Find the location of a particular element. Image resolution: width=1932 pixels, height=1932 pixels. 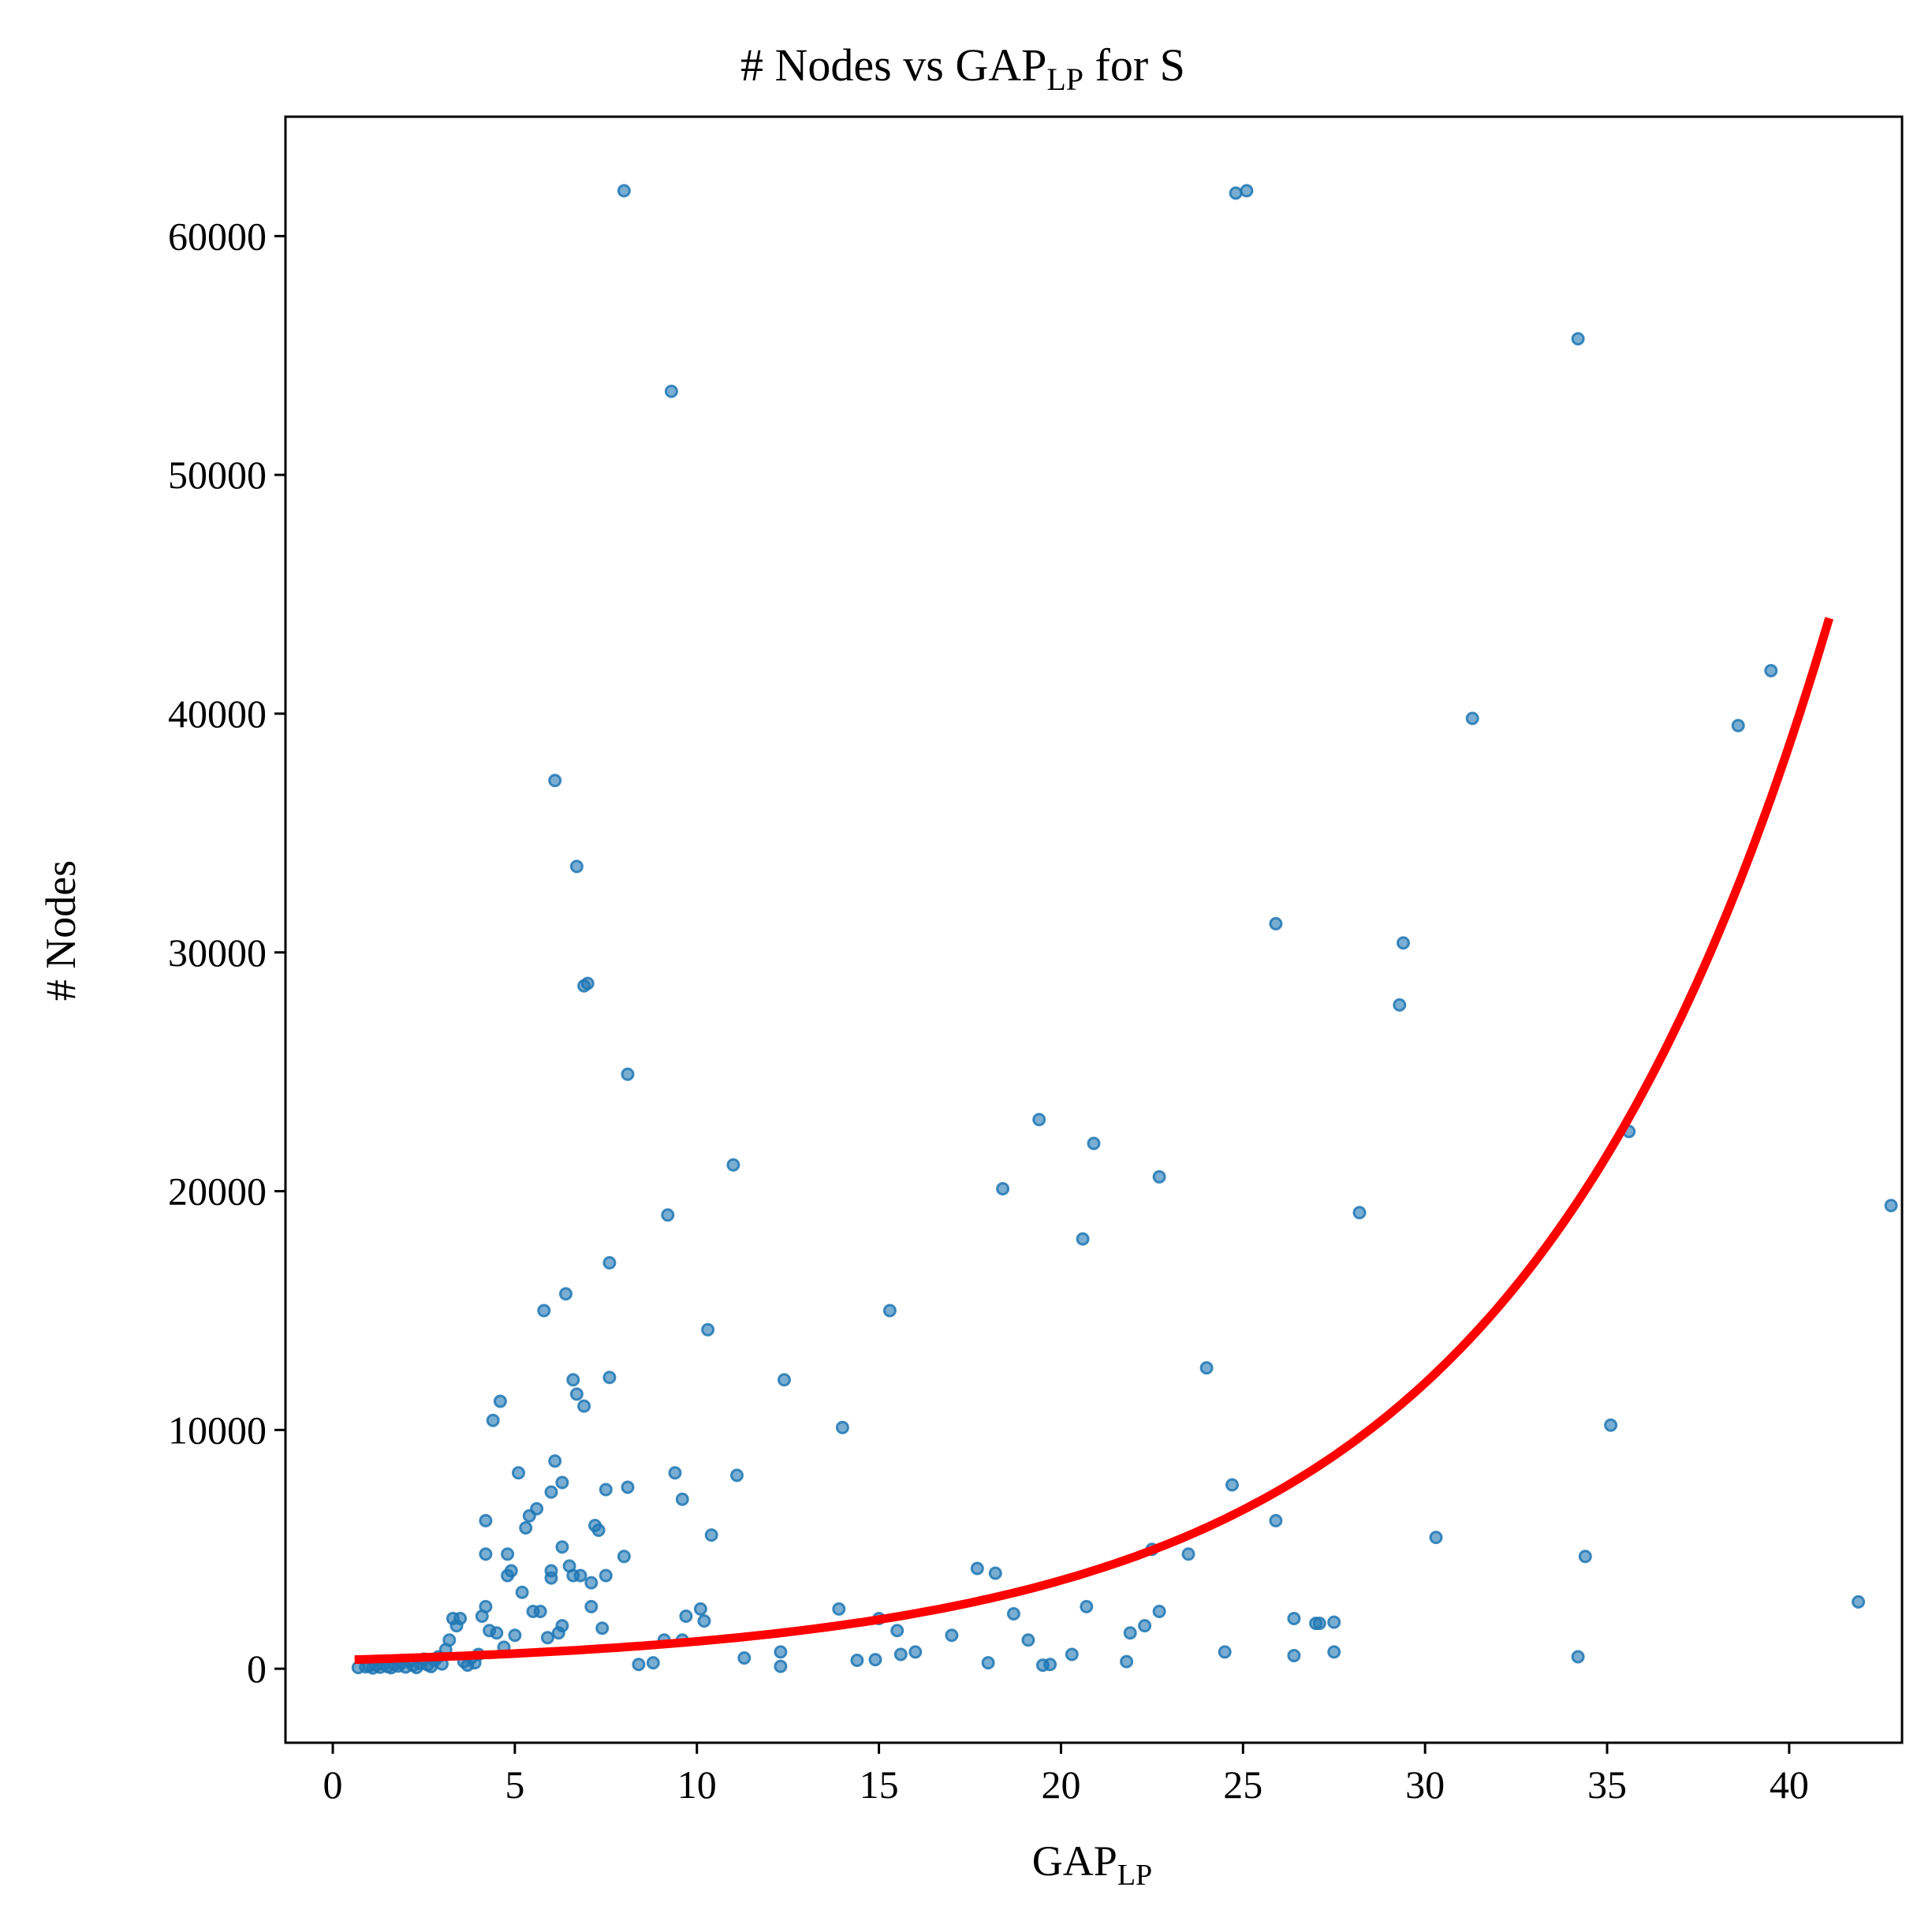

chart-title-subscript: LP is located at coordinates (1065, 80).